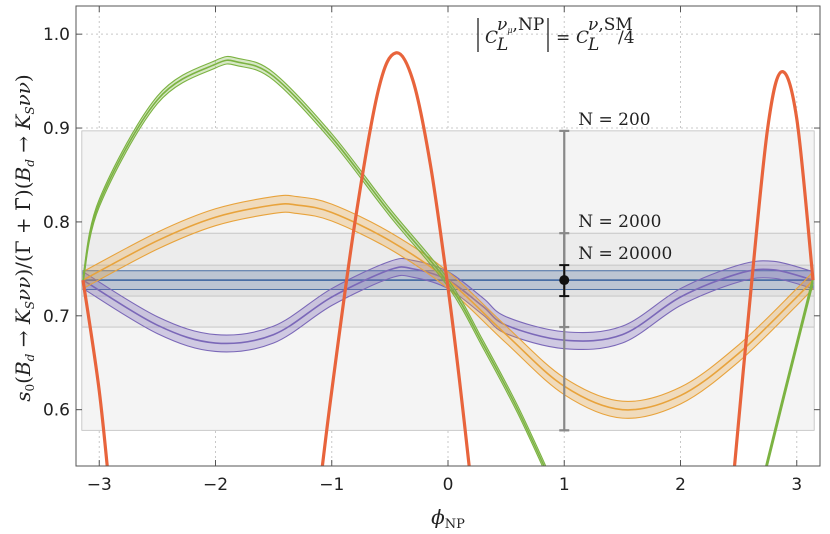 This screenshot has height=534, width=830. Describe the element at coordinates (56, 223) in the screenshot. I see `y-tick-label: 0.8` at that location.